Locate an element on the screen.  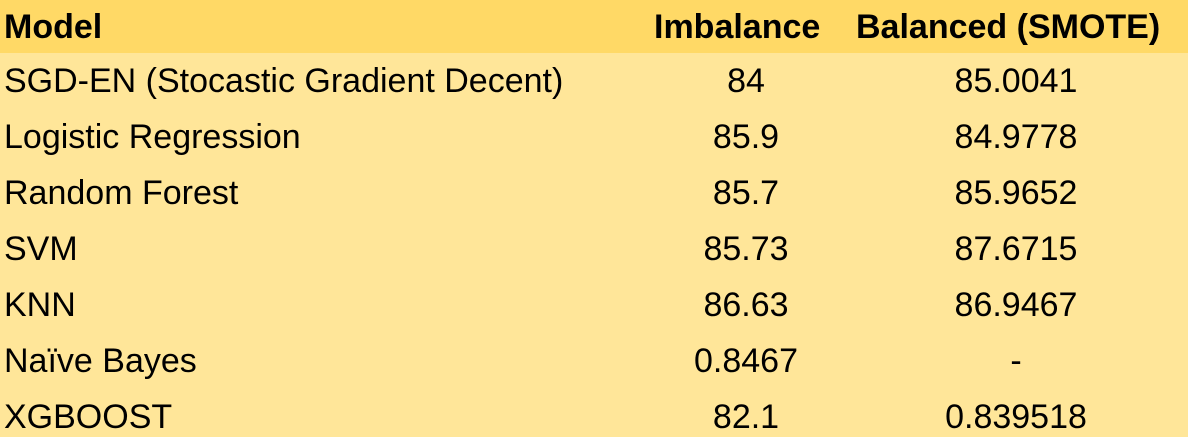
imbalance-value: 82.1 is located at coordinates (746, 417).